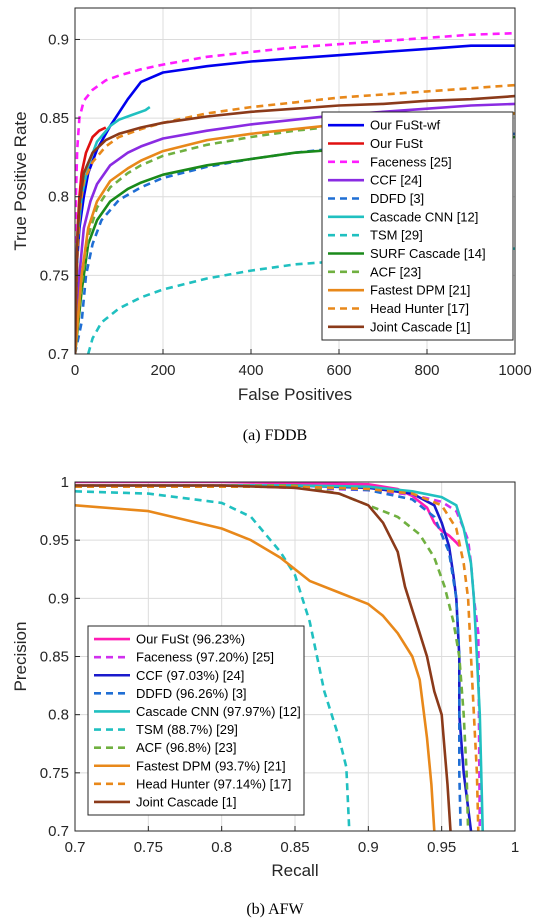  I want to click on legend-entry: Cascade CNN (97.97%) [12], so click(218, 711).